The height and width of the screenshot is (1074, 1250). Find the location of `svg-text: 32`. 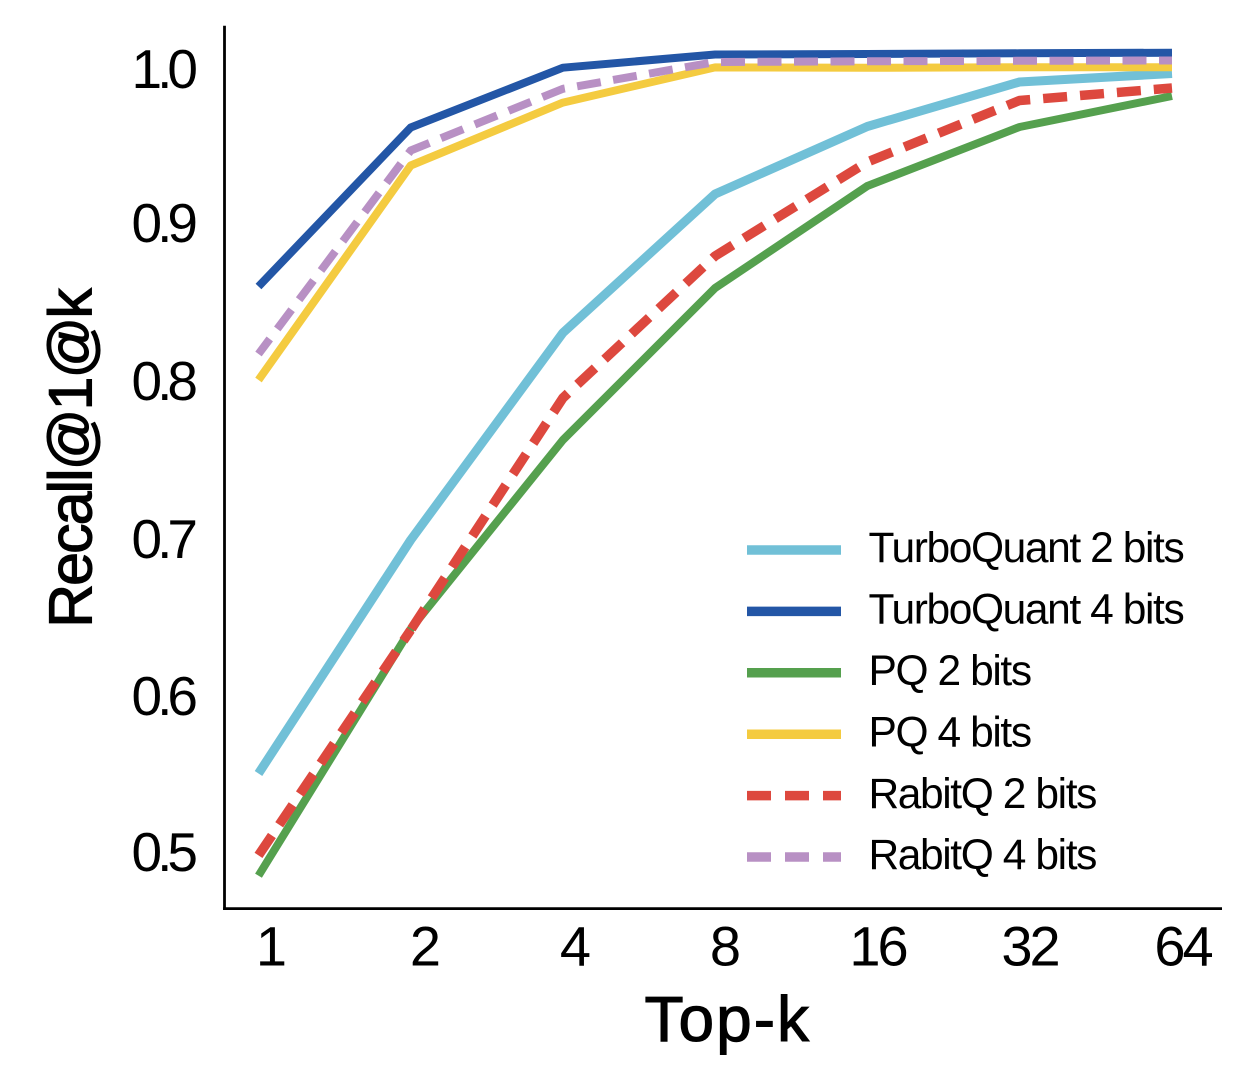

svg-text: 32 is located at coordinates (1029, 946).